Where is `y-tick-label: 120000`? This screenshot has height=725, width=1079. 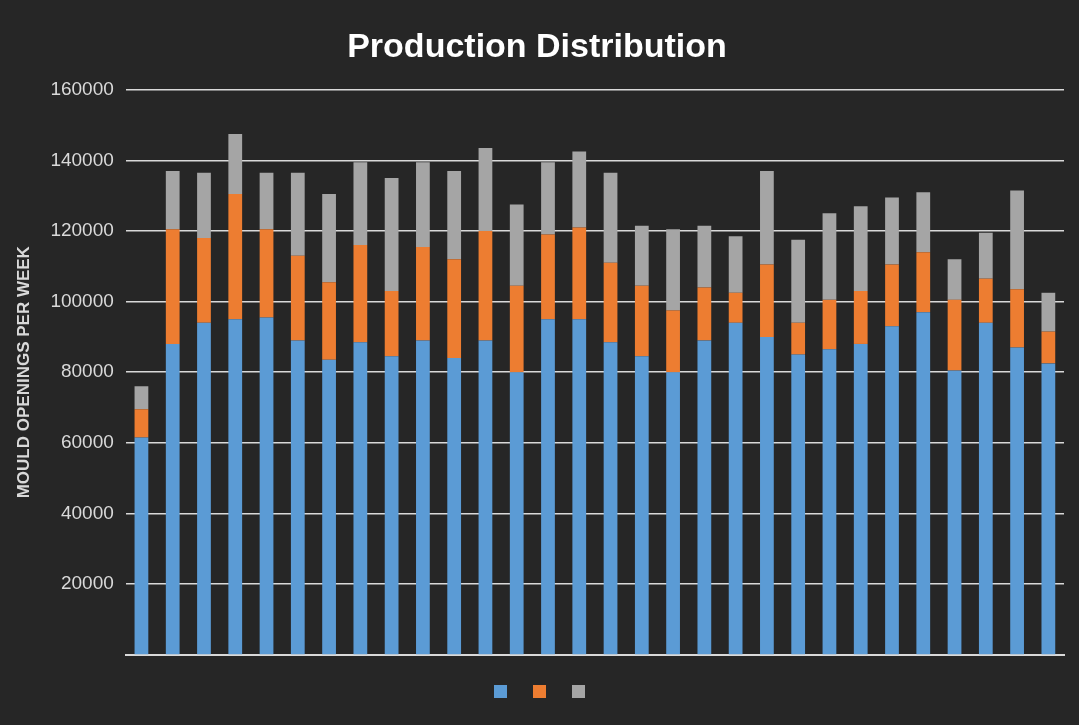
y-tick-label: 120000 is located at coordinates (82, 230).